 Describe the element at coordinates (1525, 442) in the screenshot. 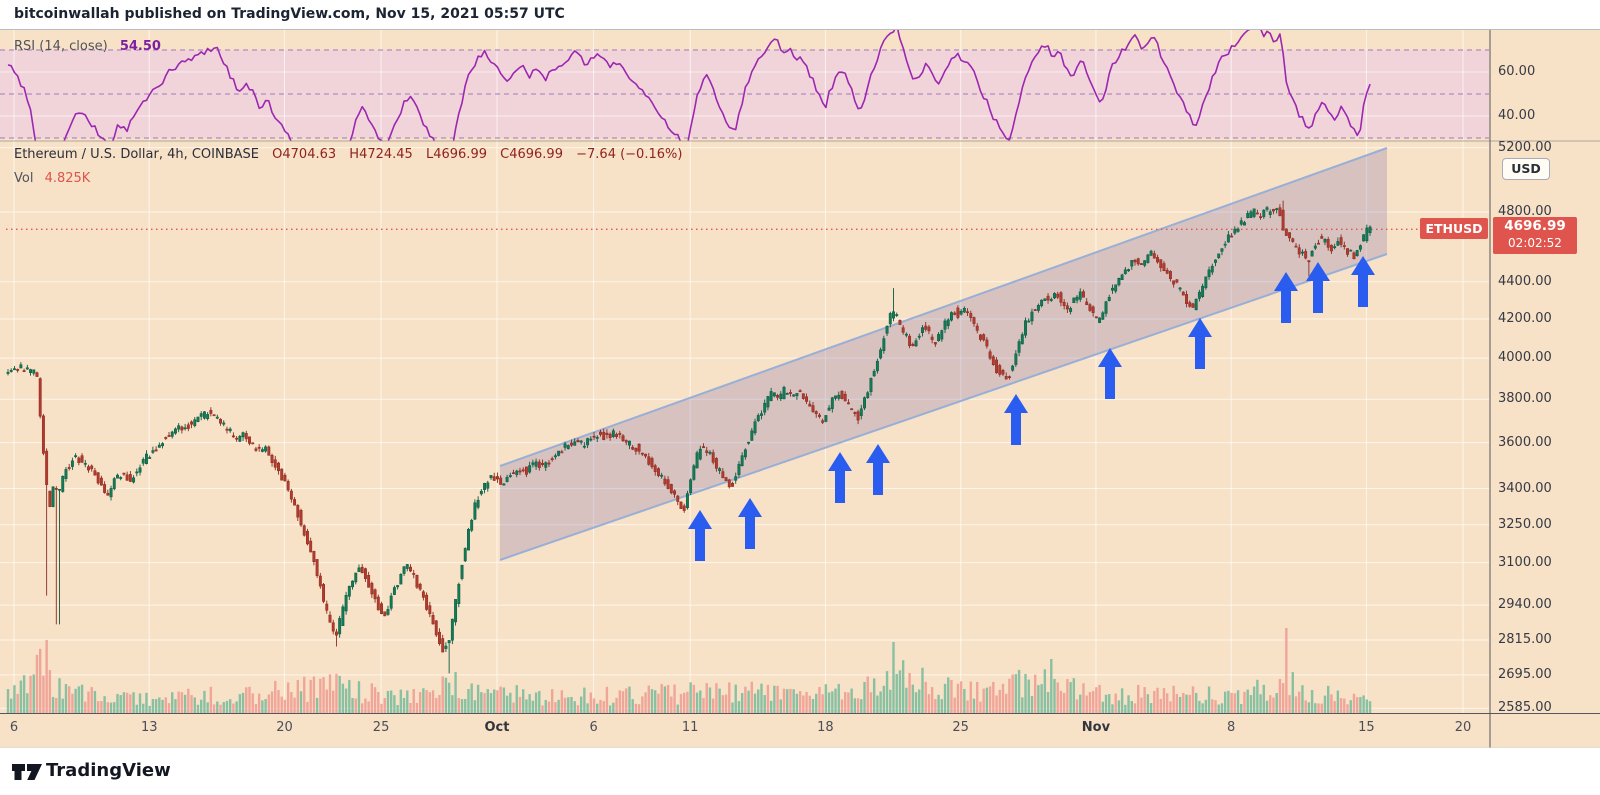

I see `price-tick: 3600.00` at that location.